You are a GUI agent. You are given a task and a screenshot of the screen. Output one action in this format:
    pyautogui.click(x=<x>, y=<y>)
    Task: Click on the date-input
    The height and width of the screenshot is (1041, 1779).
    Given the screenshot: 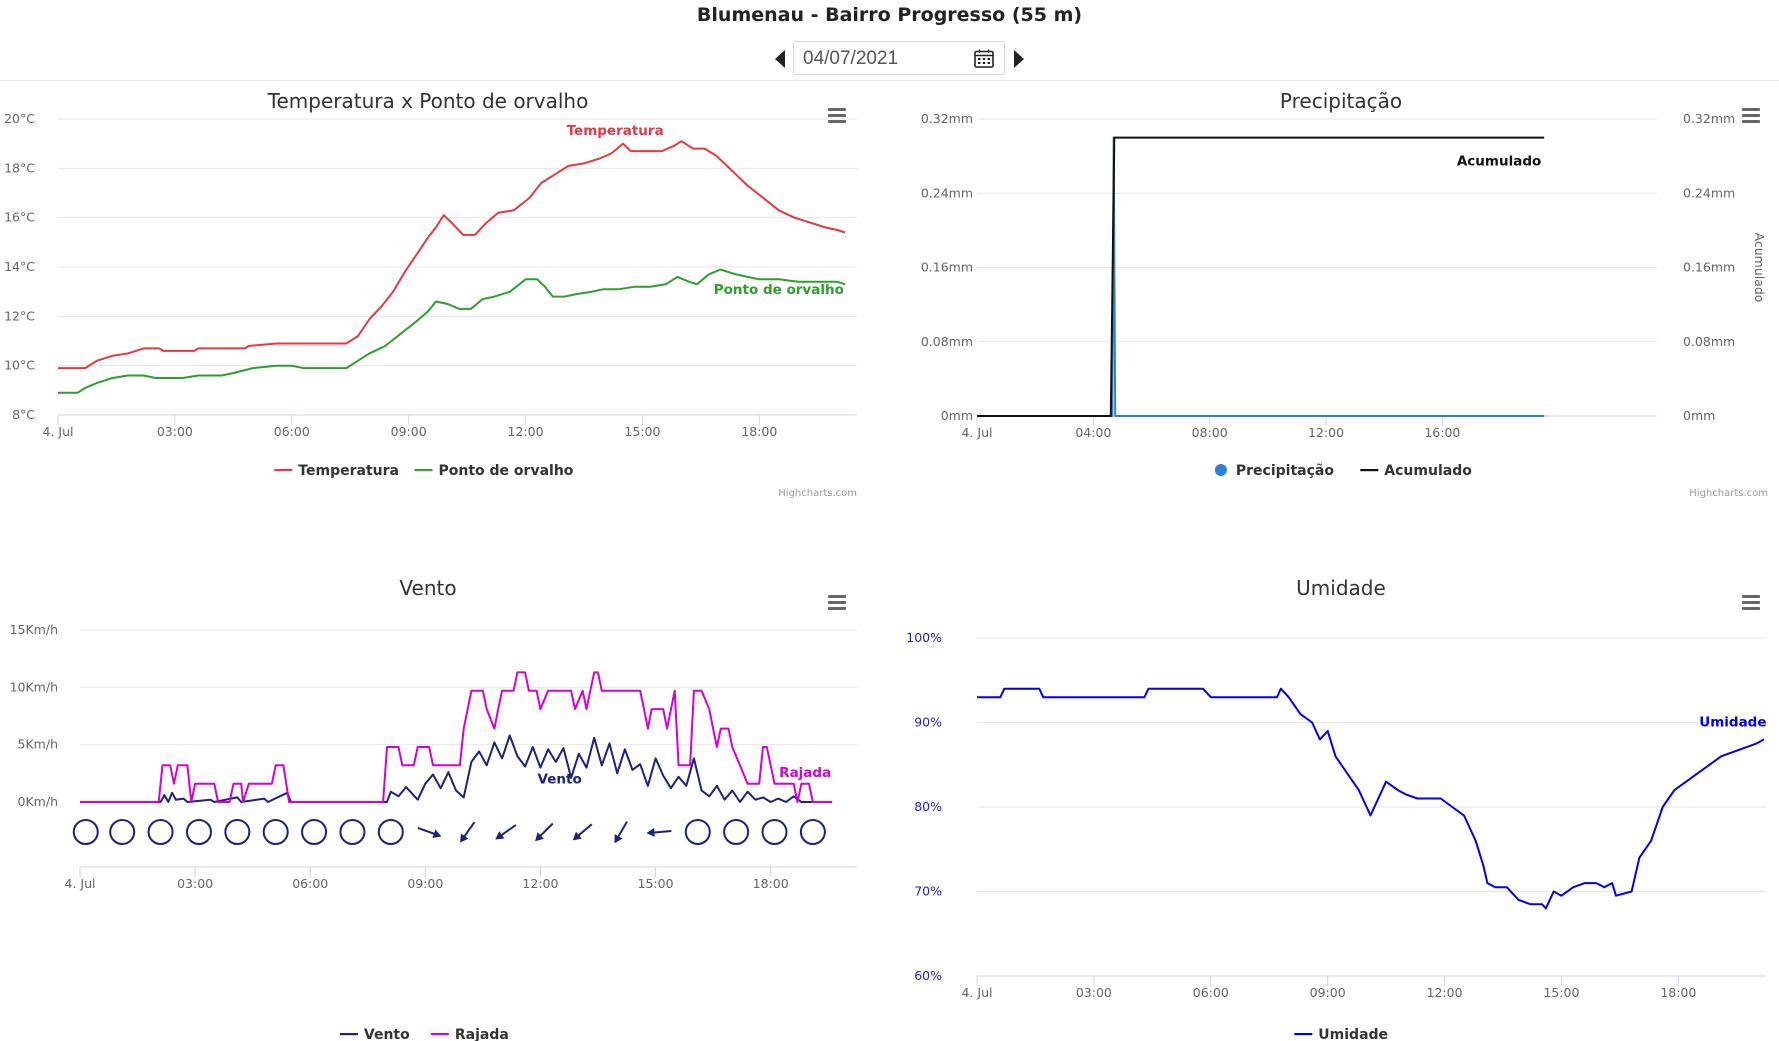 What is the action you would take?
    pyautogui.click(x=884, y=59)
    